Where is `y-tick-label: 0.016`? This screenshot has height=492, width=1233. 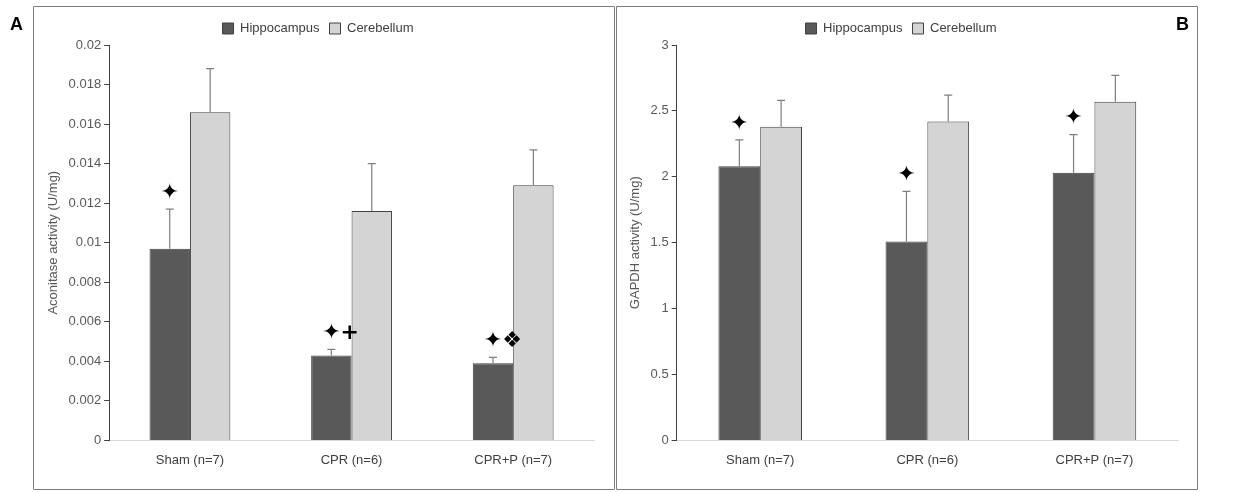
y-tick-label: 0.016 is located at coordinates (85, 123).